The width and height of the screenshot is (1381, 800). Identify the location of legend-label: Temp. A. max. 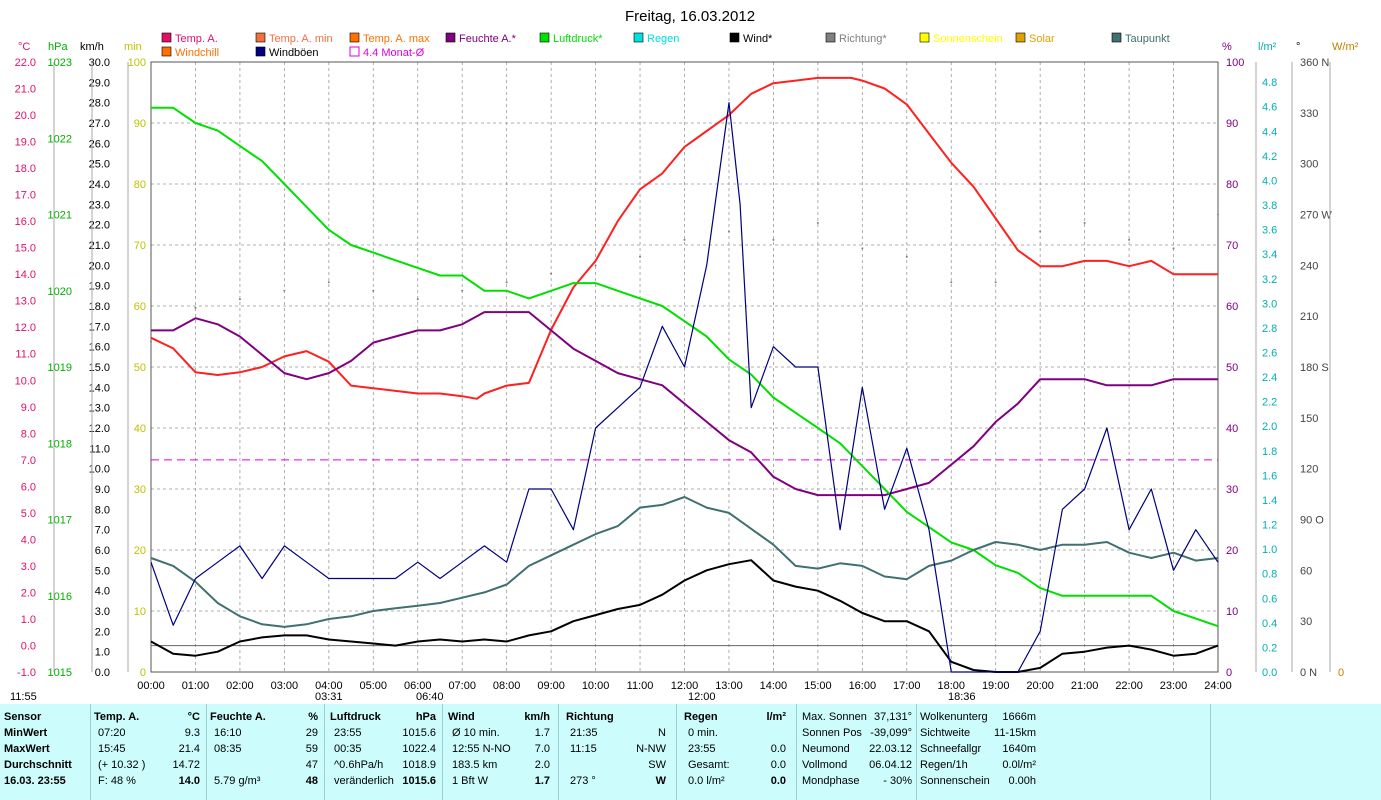
(396, 39).